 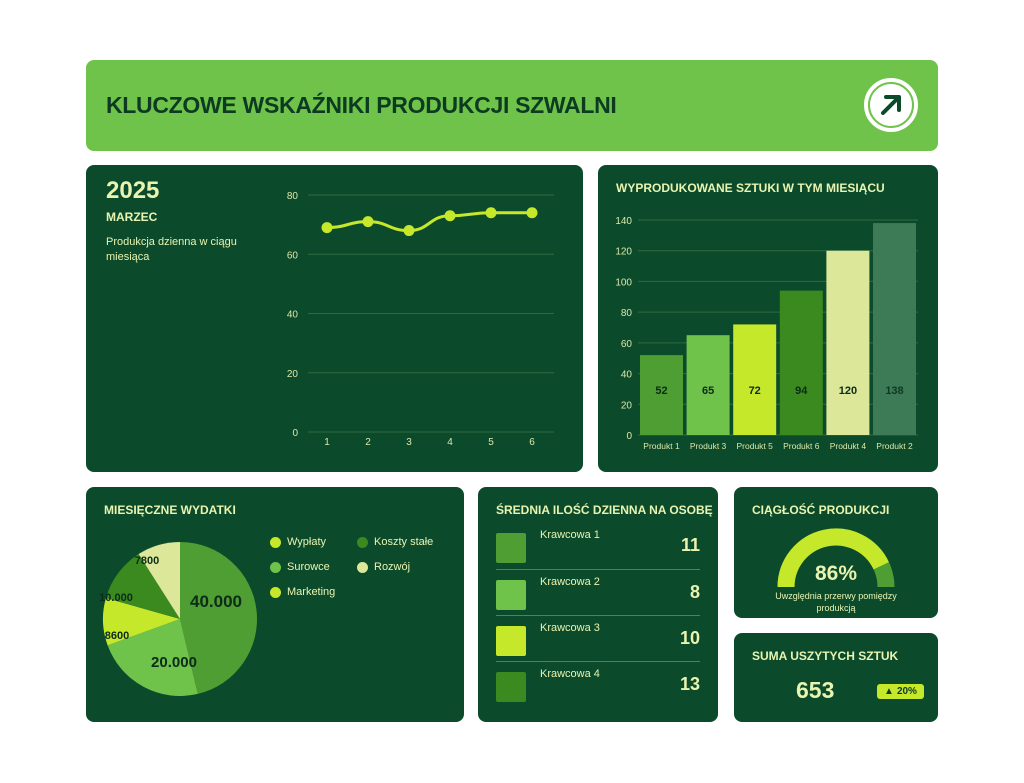 What do you see at coordinates (598, 690) in the screenshot?
I see `list-item: Krawcowa 4 13` at bounding box center [598, 690].